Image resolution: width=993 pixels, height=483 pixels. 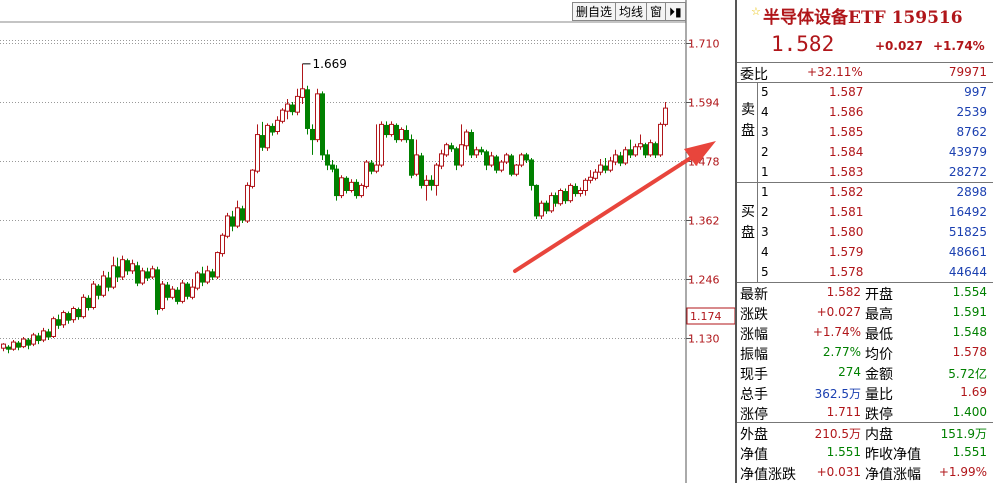 I want to click on star-icon: ☆, so click(x=756, y=11).